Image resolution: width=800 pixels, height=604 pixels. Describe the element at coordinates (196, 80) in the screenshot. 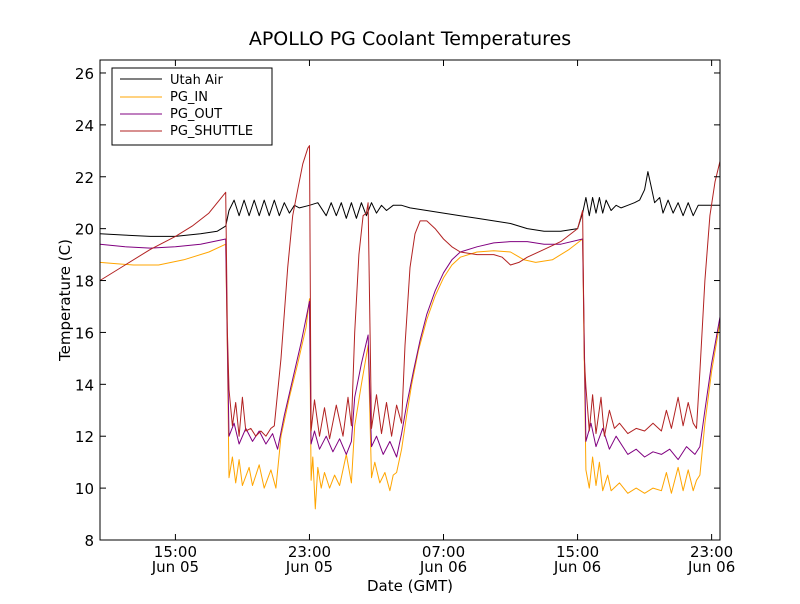

I see `legend-label-utah-air: Utah Air` at that location.